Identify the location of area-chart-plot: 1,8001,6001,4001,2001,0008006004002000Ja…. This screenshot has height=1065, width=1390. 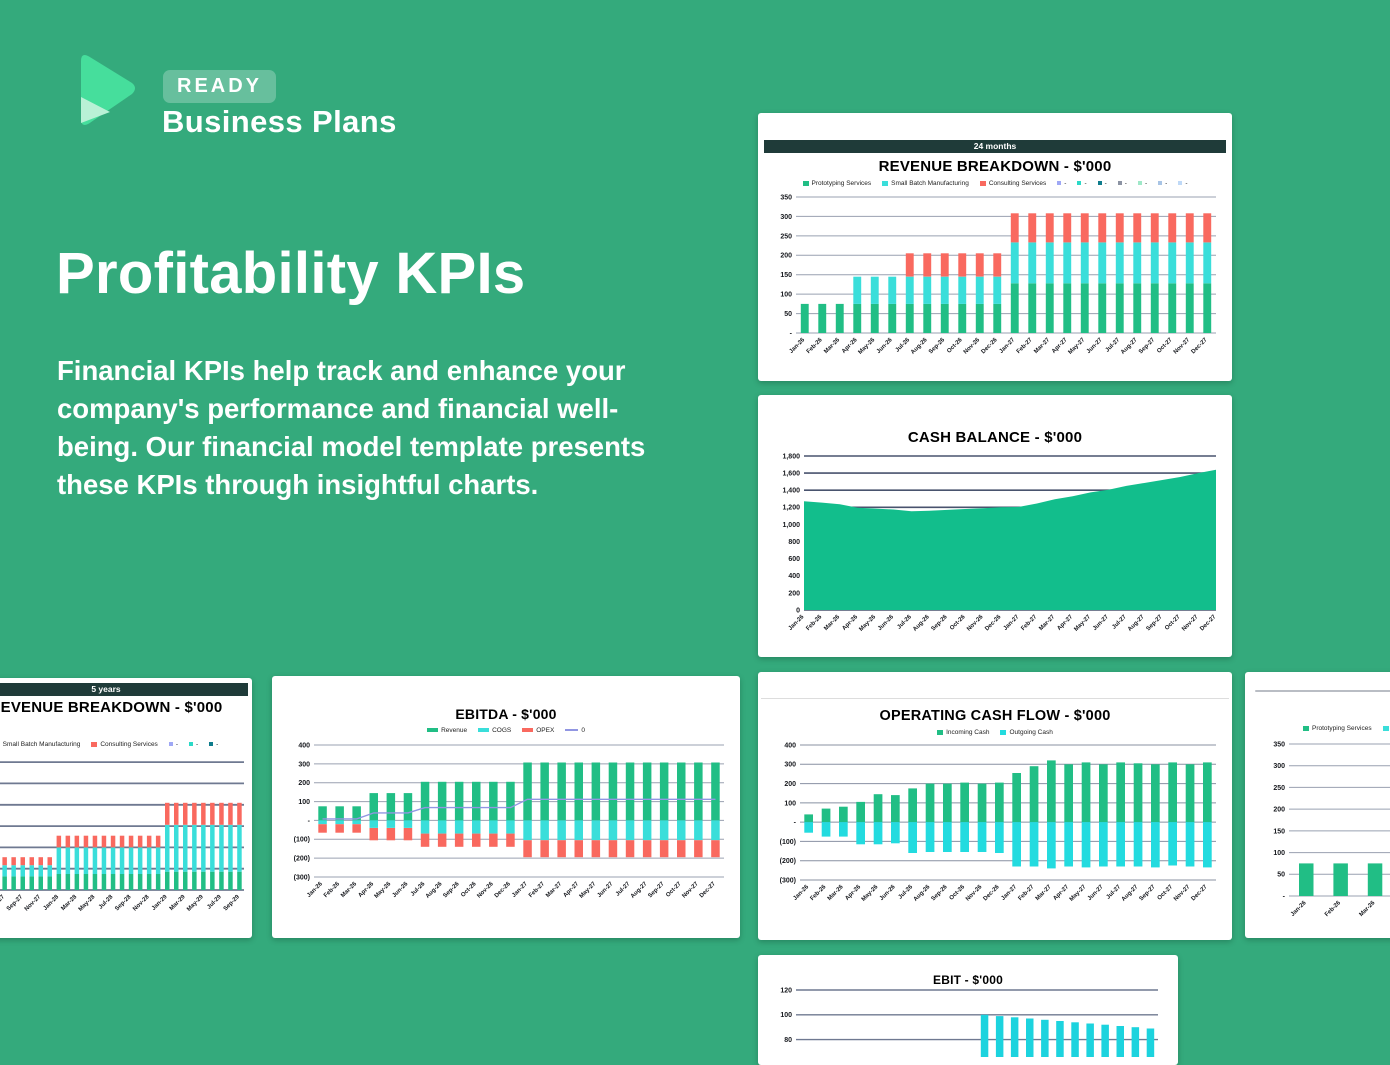
(1000, 543).